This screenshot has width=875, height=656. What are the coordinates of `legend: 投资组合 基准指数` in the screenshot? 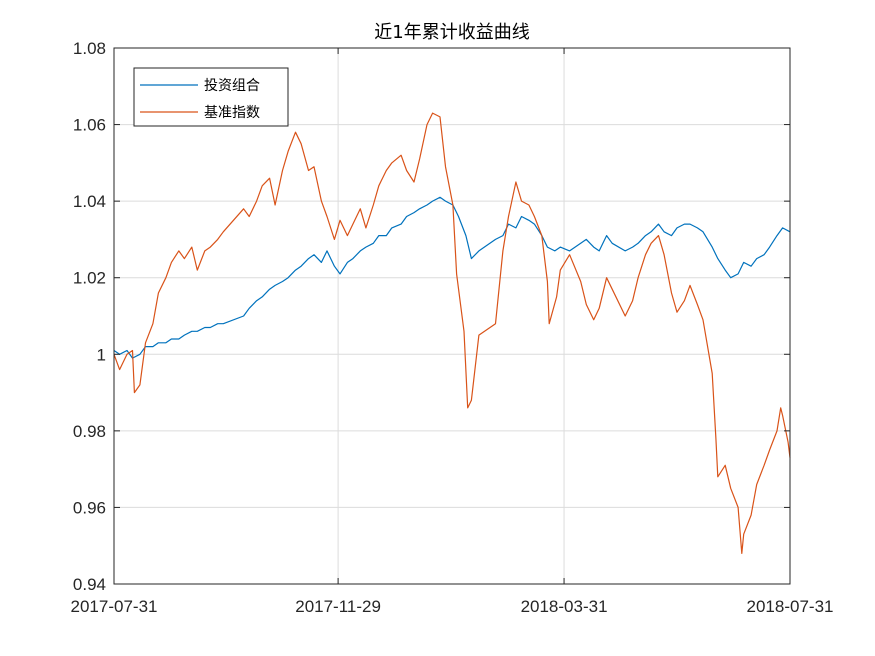 It's located at (211, 97).